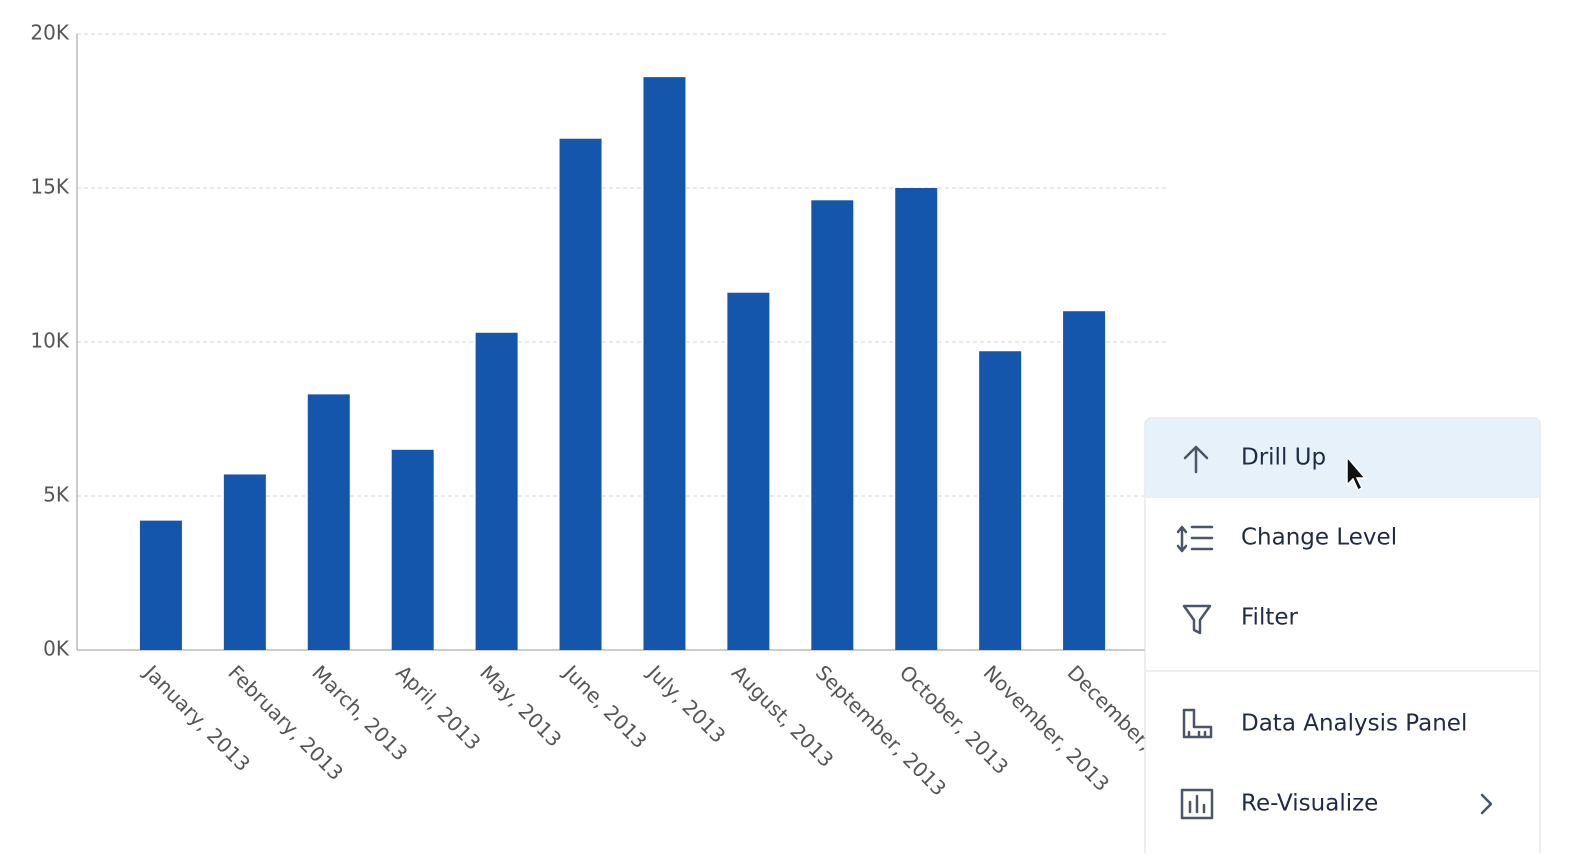 This screenshot has height=857, width=1572. What do you see at coordinates (1309, 804) in the screenshot?
I see `menu-item-label: Re-Visualize` at bounding box center [1309, 804].